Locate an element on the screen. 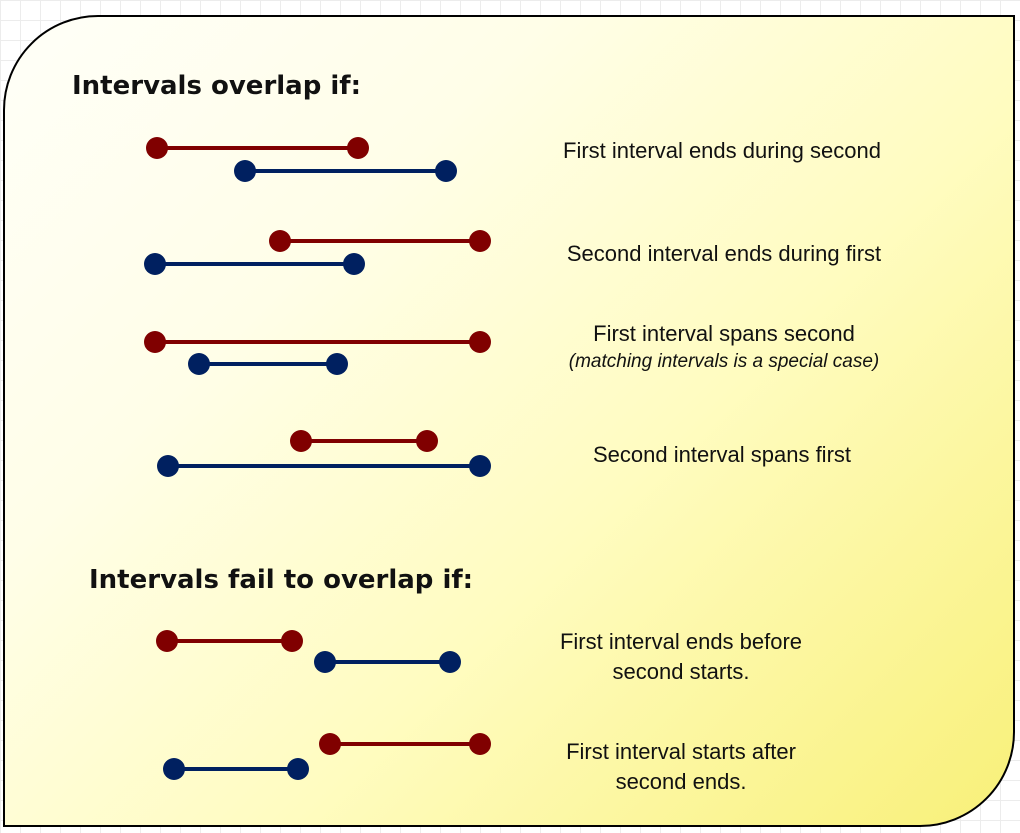 This screenshot has height=833, width=1020. fail-case-1-first-interval is located at coordinates (229, 641).